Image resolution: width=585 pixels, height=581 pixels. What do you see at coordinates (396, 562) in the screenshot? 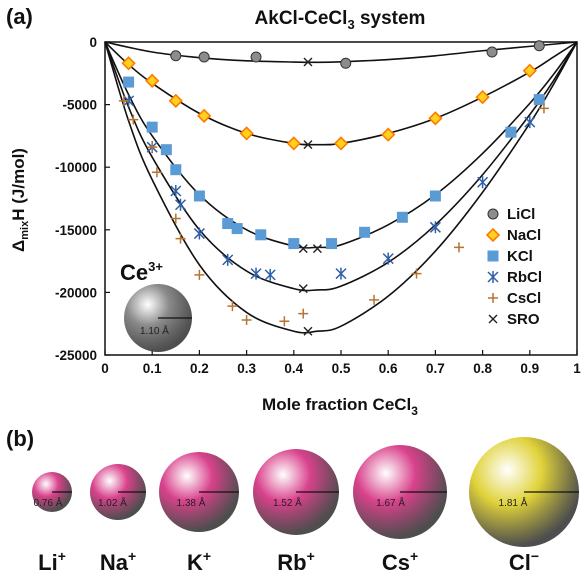
I see `ion-name: Cs` at bounding box center [396, 562].